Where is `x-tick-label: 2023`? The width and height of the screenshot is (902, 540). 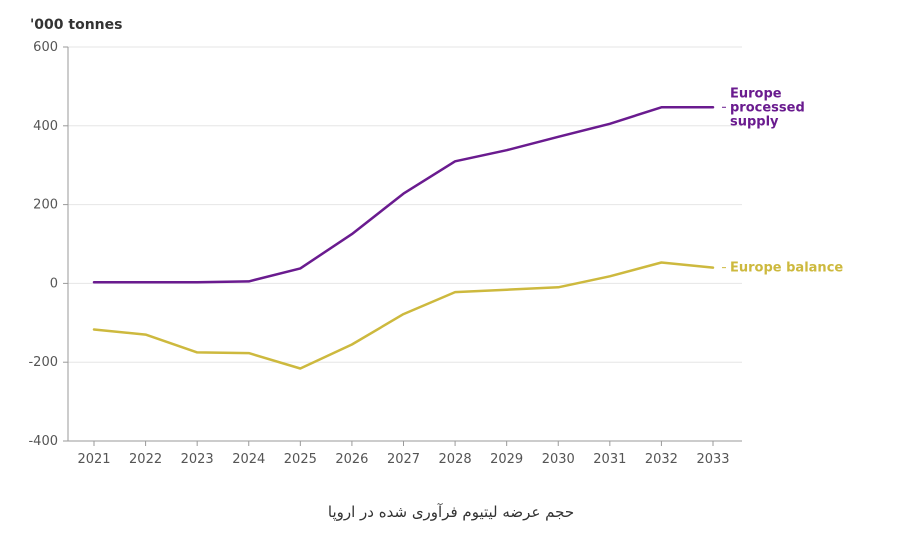 x-tick-label: 2023 is located at coordinates (197, 459).